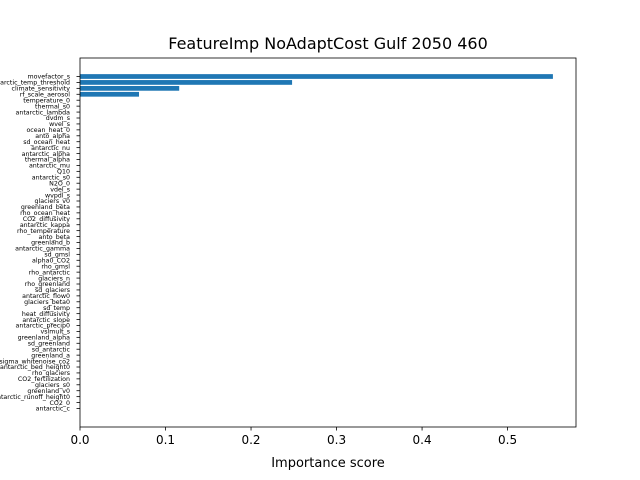  I want to click on y-tick-label: antarctic_lambda, so click(42, 112).